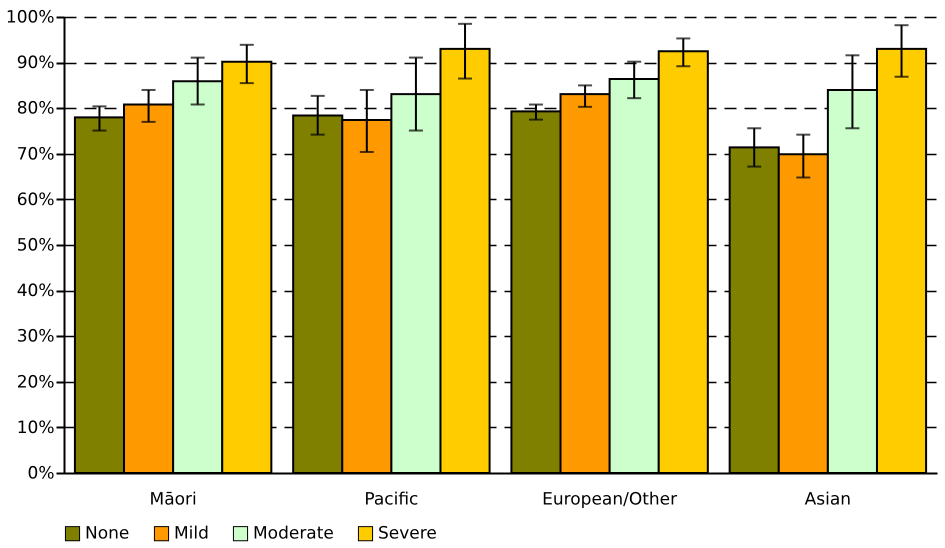  I want to click on y-tick-label: 90%, so click(35, 63).